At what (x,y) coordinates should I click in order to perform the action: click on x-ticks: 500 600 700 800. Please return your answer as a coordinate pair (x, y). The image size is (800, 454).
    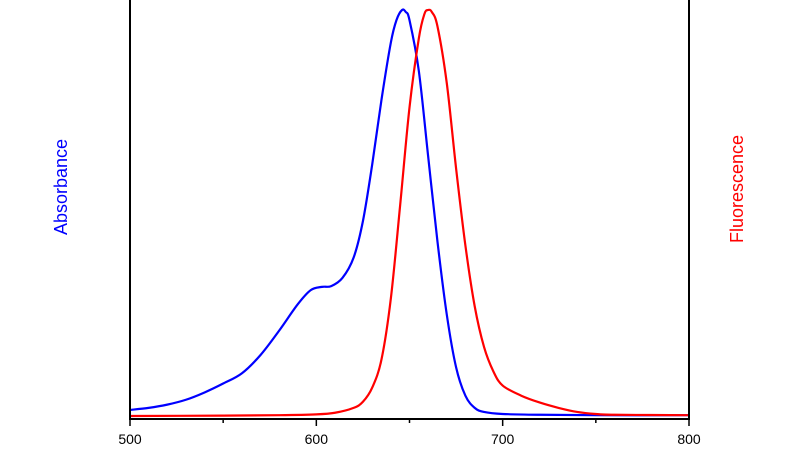
    Looking at the image, I should click on (409, 433).